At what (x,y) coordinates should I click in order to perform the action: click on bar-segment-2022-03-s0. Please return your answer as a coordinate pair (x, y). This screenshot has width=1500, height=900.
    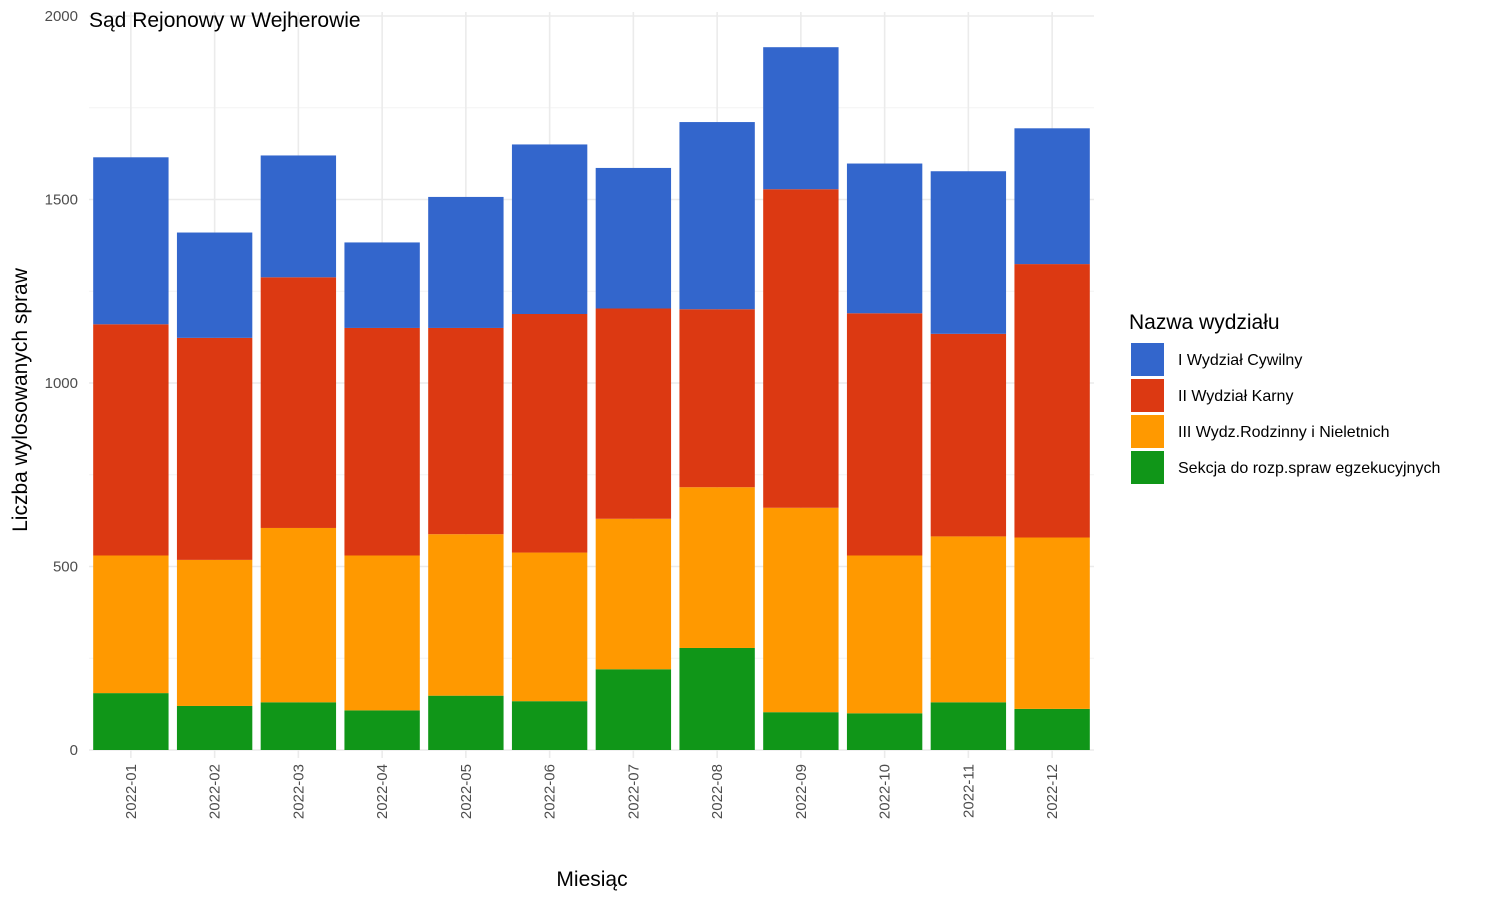
    Looking at the image, I should click on (298, 726).